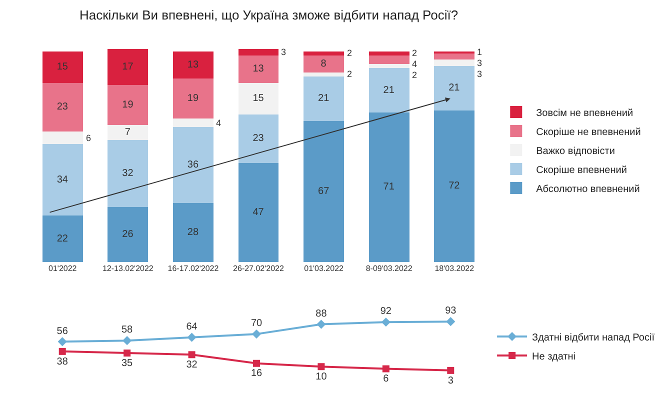 The image size is (672, 396). What do you see at coordinates (268, 14) in the screenshot?
I see `chart-title: Наскільки Ви впевнені, що Україна зможе відбити напад Росії?` at bounding box center [268, 14].